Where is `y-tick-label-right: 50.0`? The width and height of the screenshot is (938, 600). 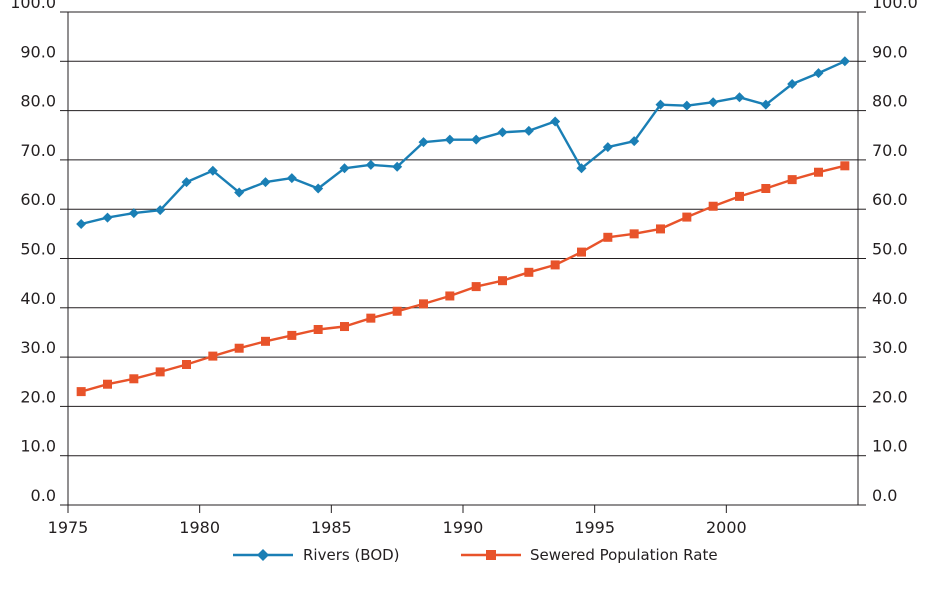
y-tick-label-right: 50.0 is located at coordinates (890, 249).